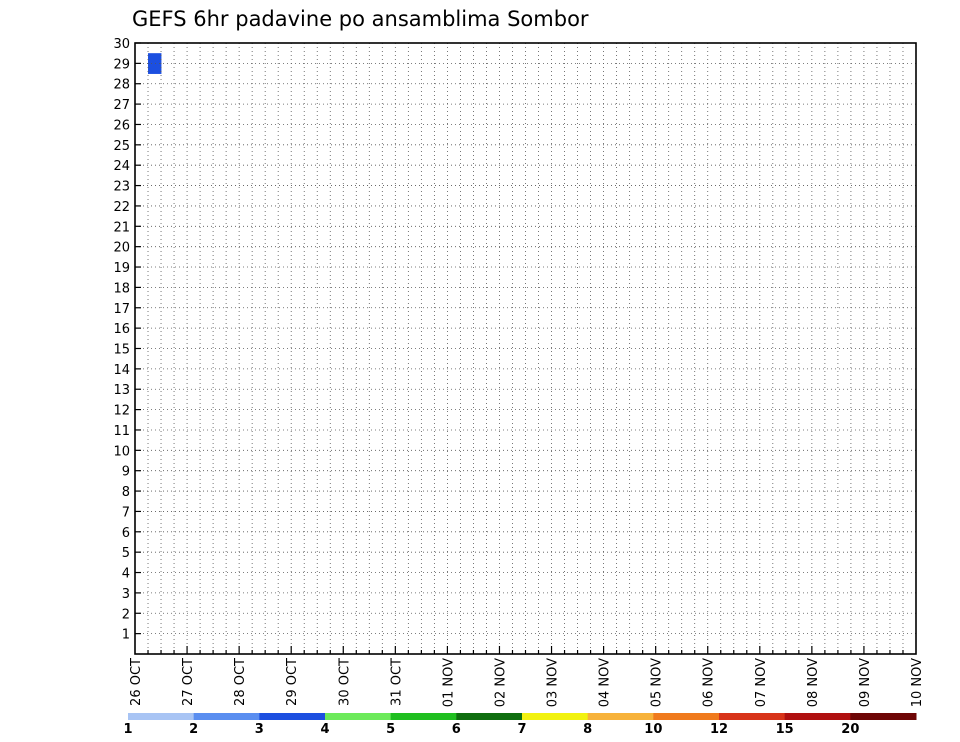 The image size is (960, 742). I want to click on colorbar-label: 4, so click(324, 729).